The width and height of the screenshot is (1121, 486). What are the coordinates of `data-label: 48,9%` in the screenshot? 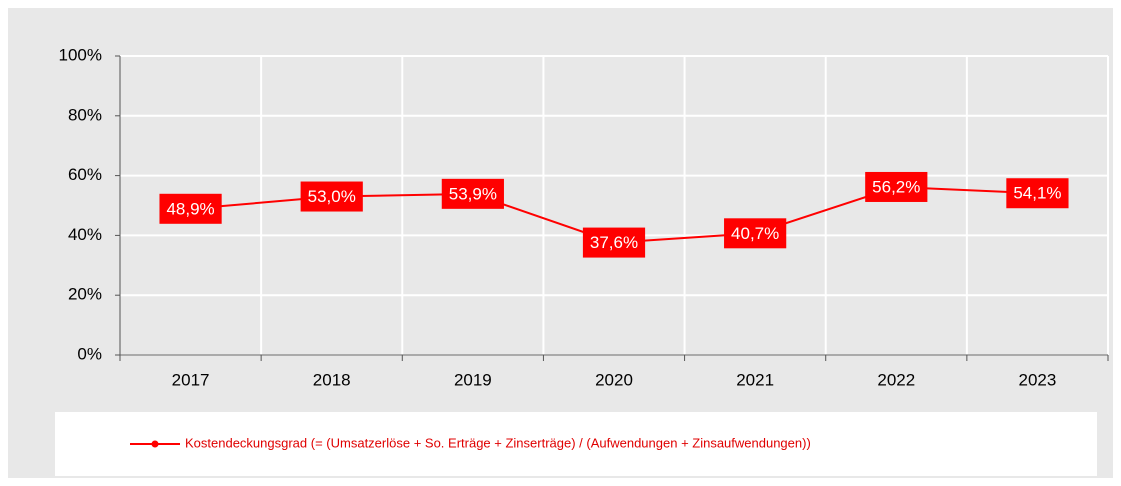 It's located at (190, 208).